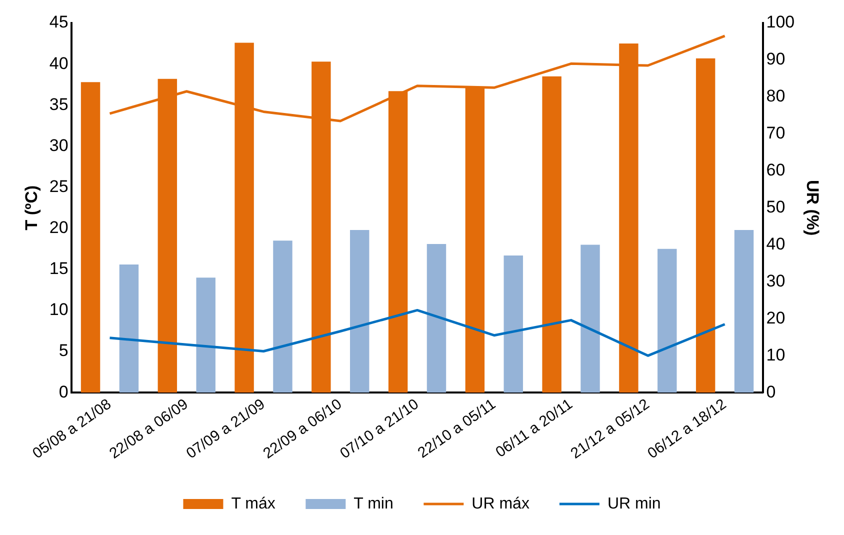 Image resolution: width=844 pixels, height=535 pixels. I want to click on y2-tick-label: 20, so click(776, 318).